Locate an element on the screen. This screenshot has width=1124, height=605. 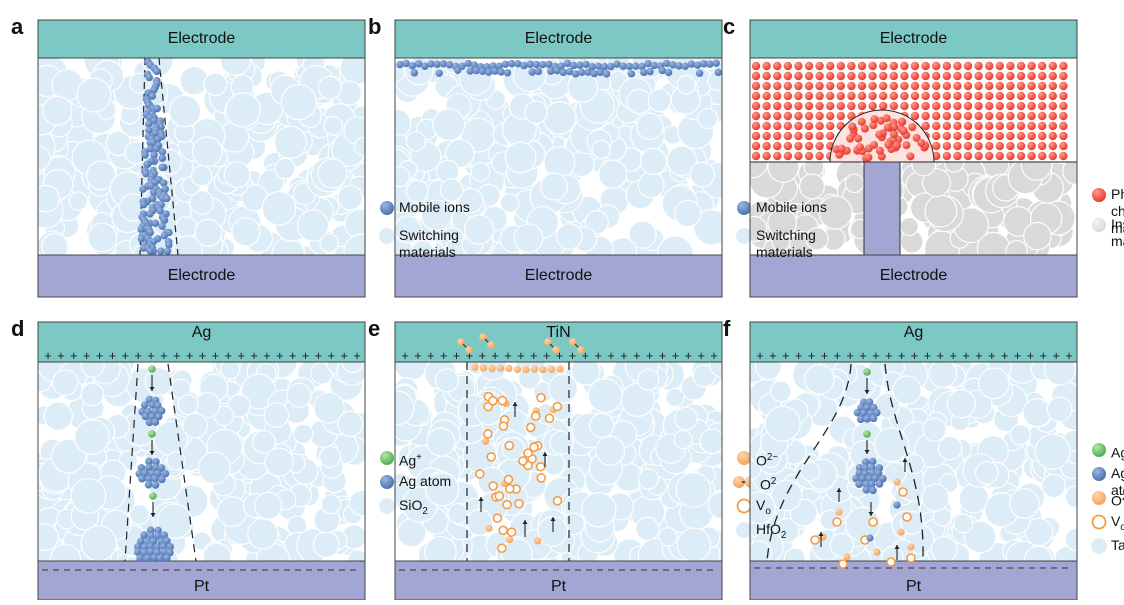
subscript: o is located at coordinates (1122, 527).